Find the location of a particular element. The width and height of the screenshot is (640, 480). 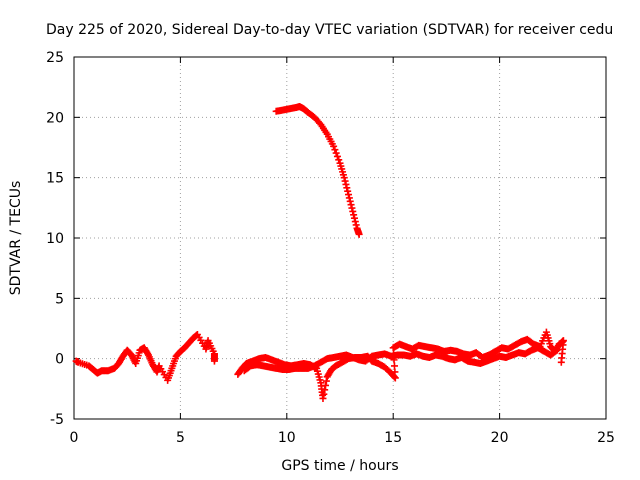

y-tick-label: 20 is located at coordinates (55, 118).